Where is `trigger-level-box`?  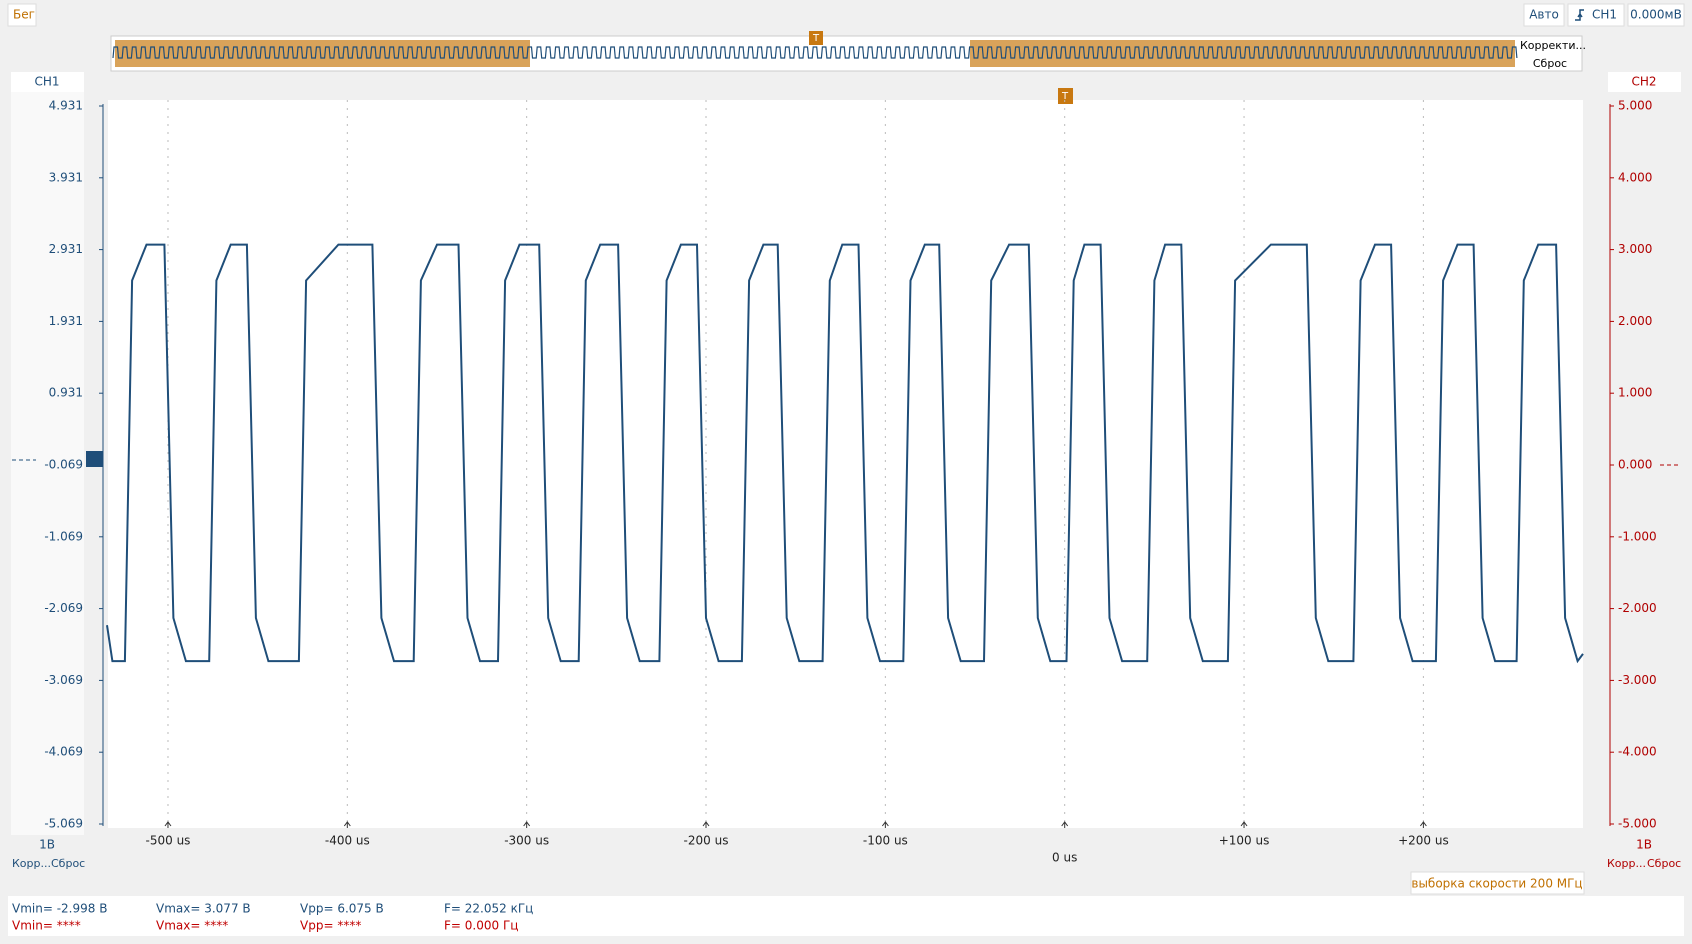
trigger-level-box is located at coordinates (1656, 15).